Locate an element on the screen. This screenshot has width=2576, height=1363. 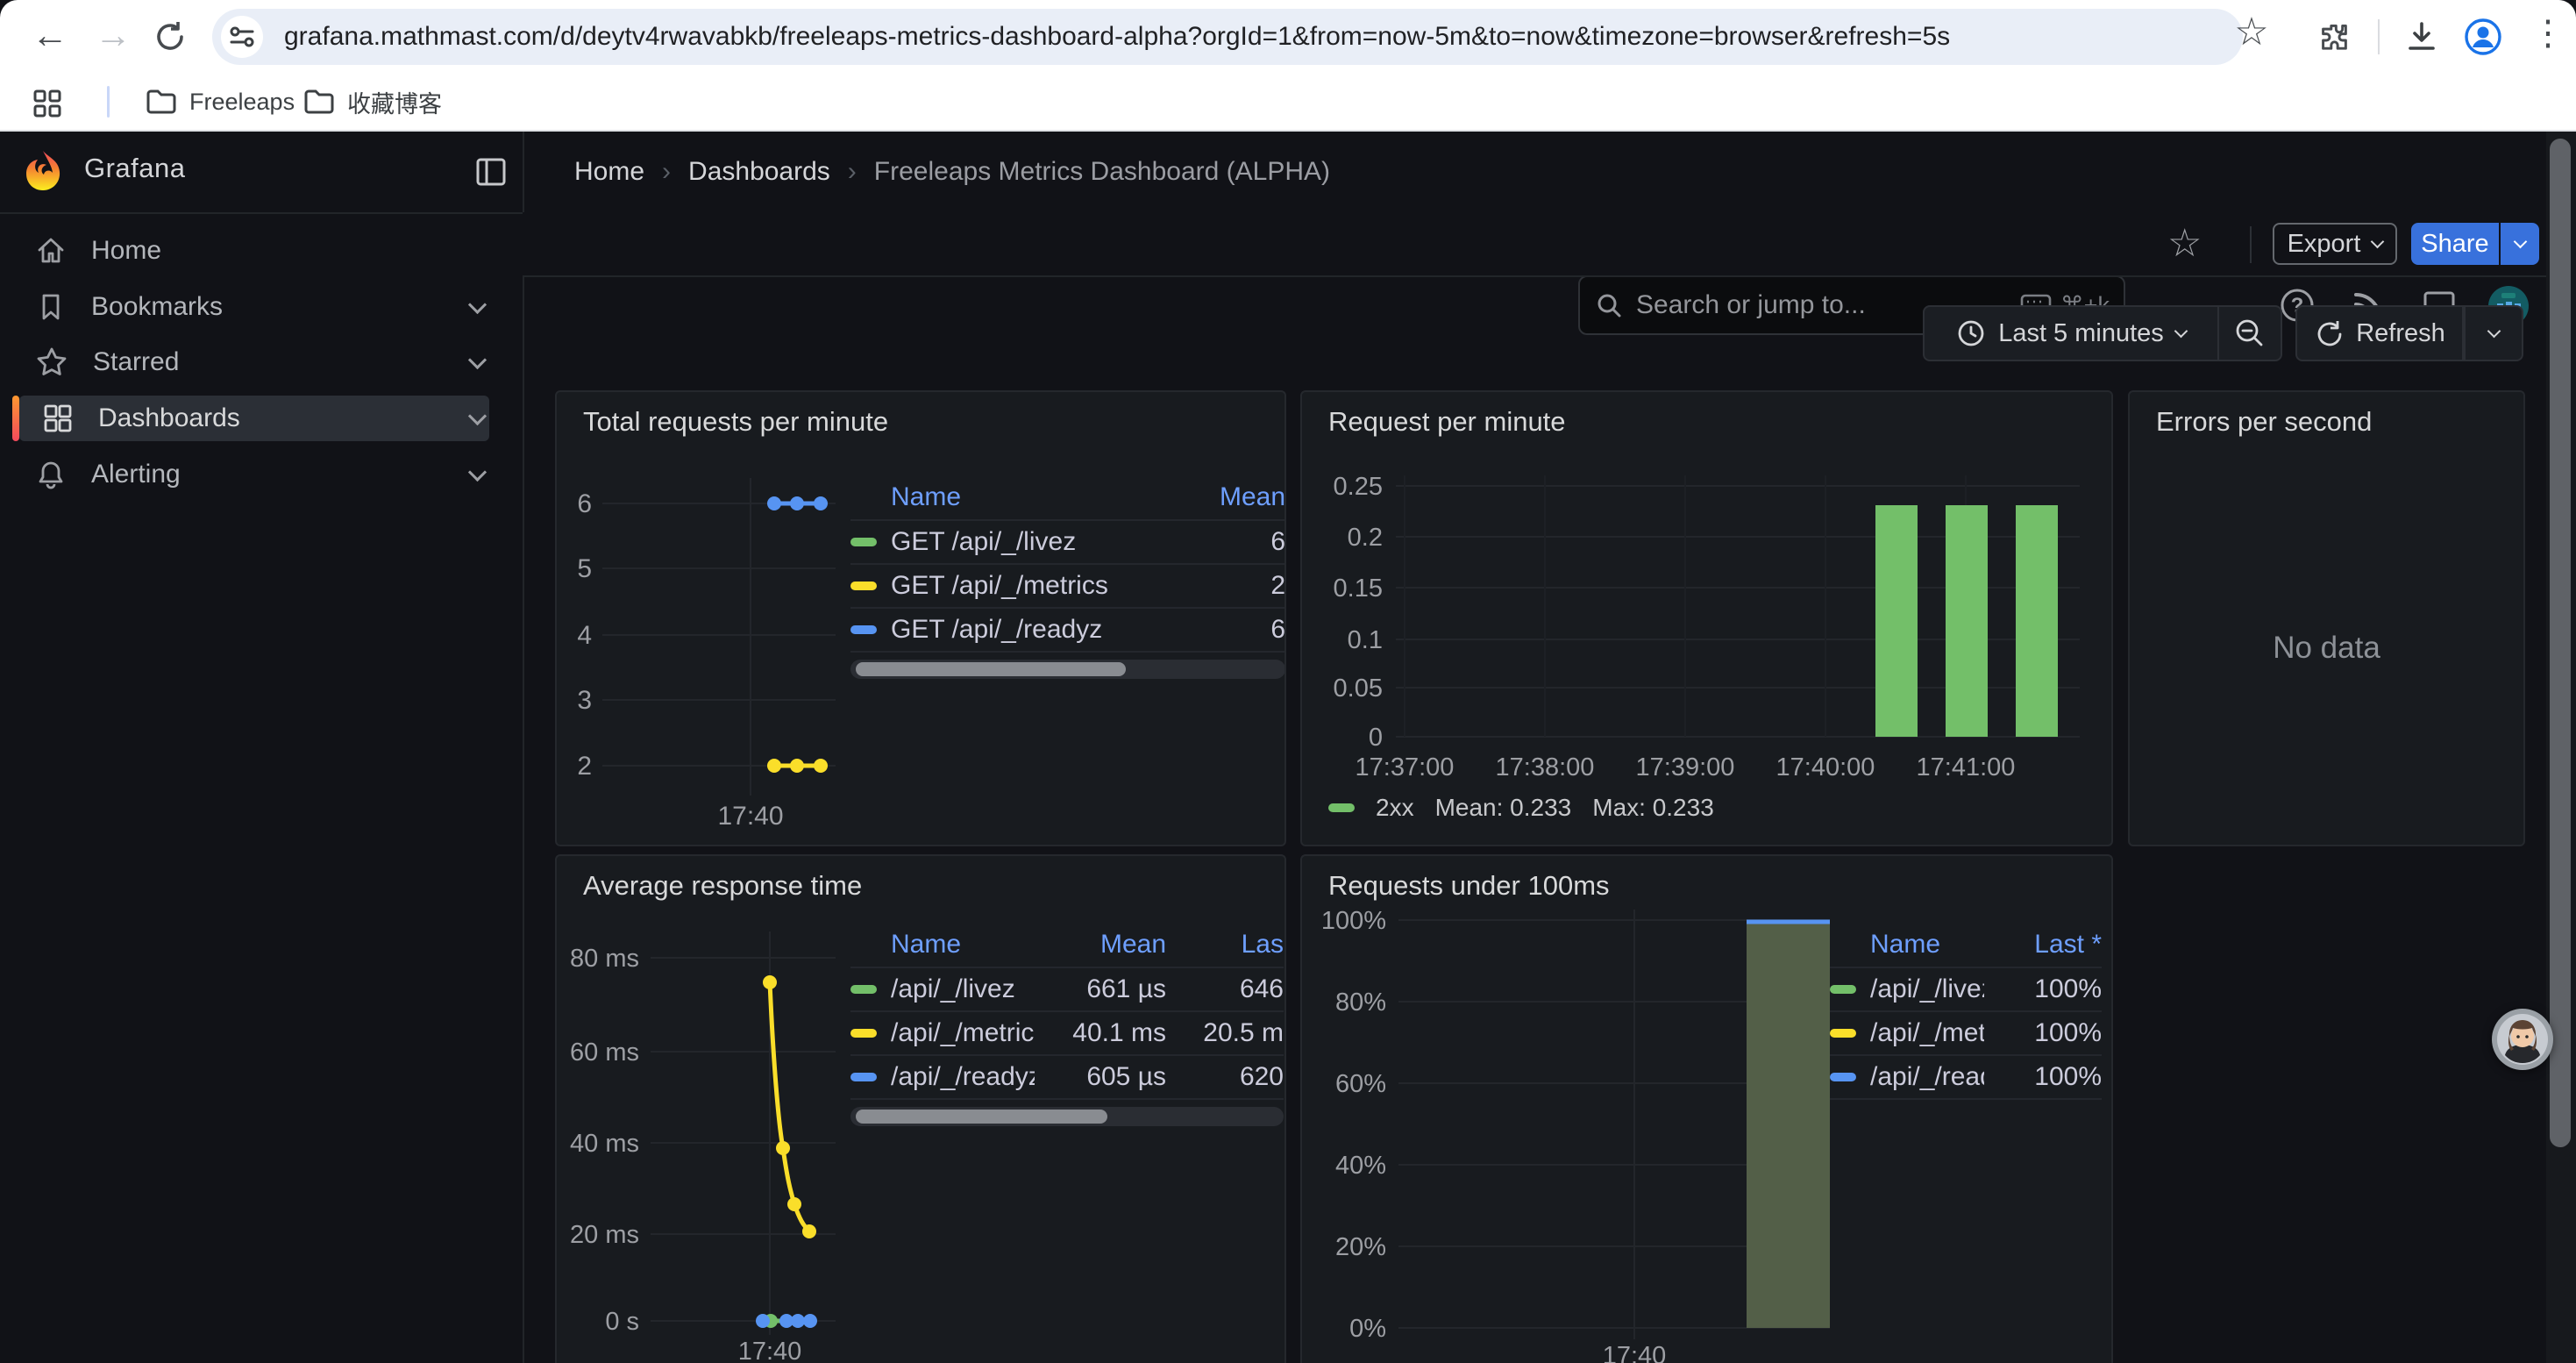
sidebar-item-home: Home is located at coordinates (250, 251).